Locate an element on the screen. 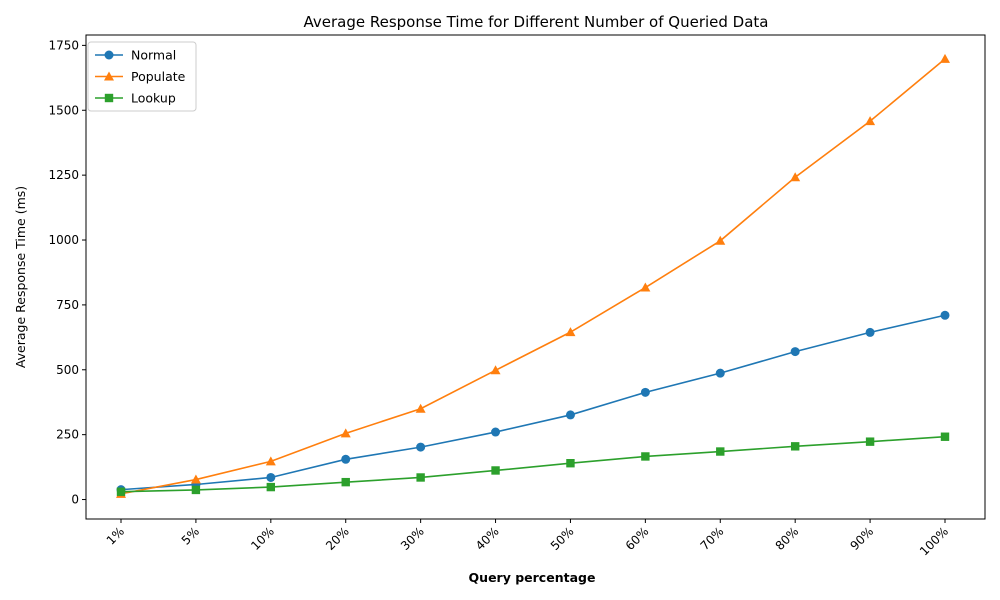 The height and width of the screenshot is (600, 1000). y-tick-label: 750 is located at coordinates (67, 305).